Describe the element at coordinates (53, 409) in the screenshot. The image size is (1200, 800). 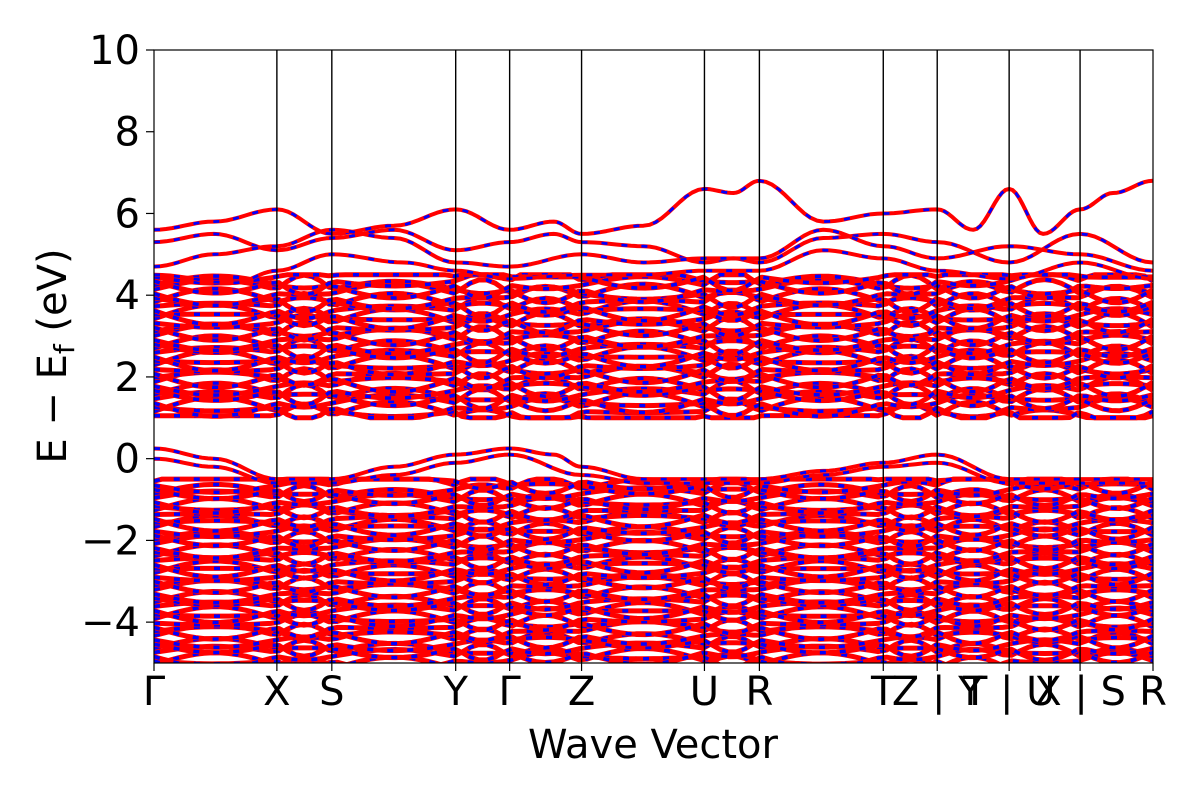
I see `y-axis-label-main: E − E` at that location.